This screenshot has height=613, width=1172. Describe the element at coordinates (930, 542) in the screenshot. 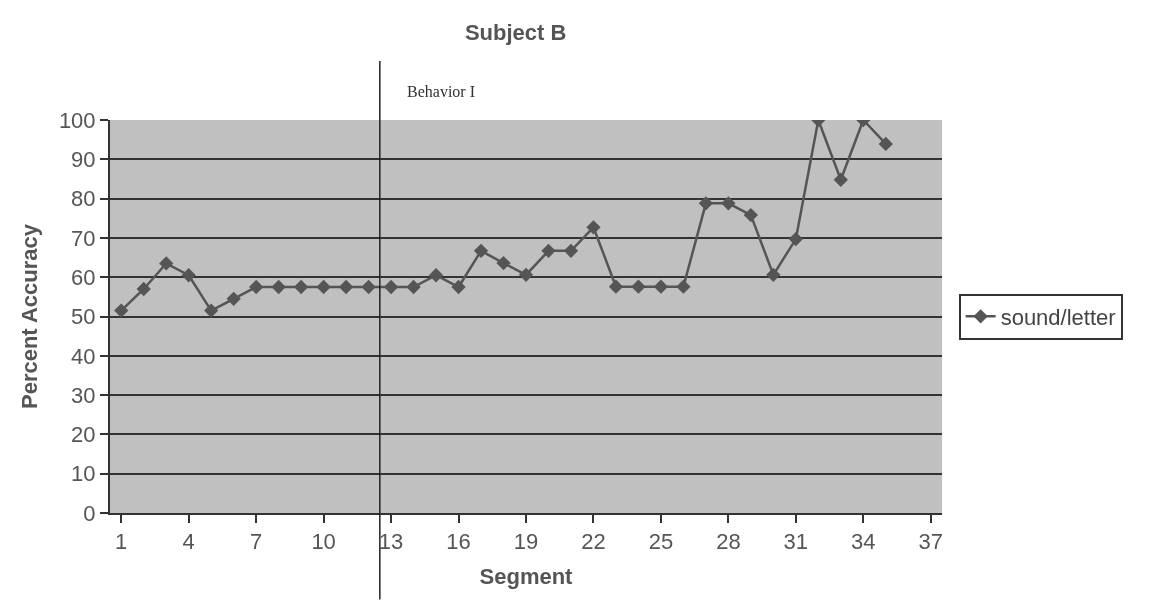

I see `x-tick-label: 37` at that location.